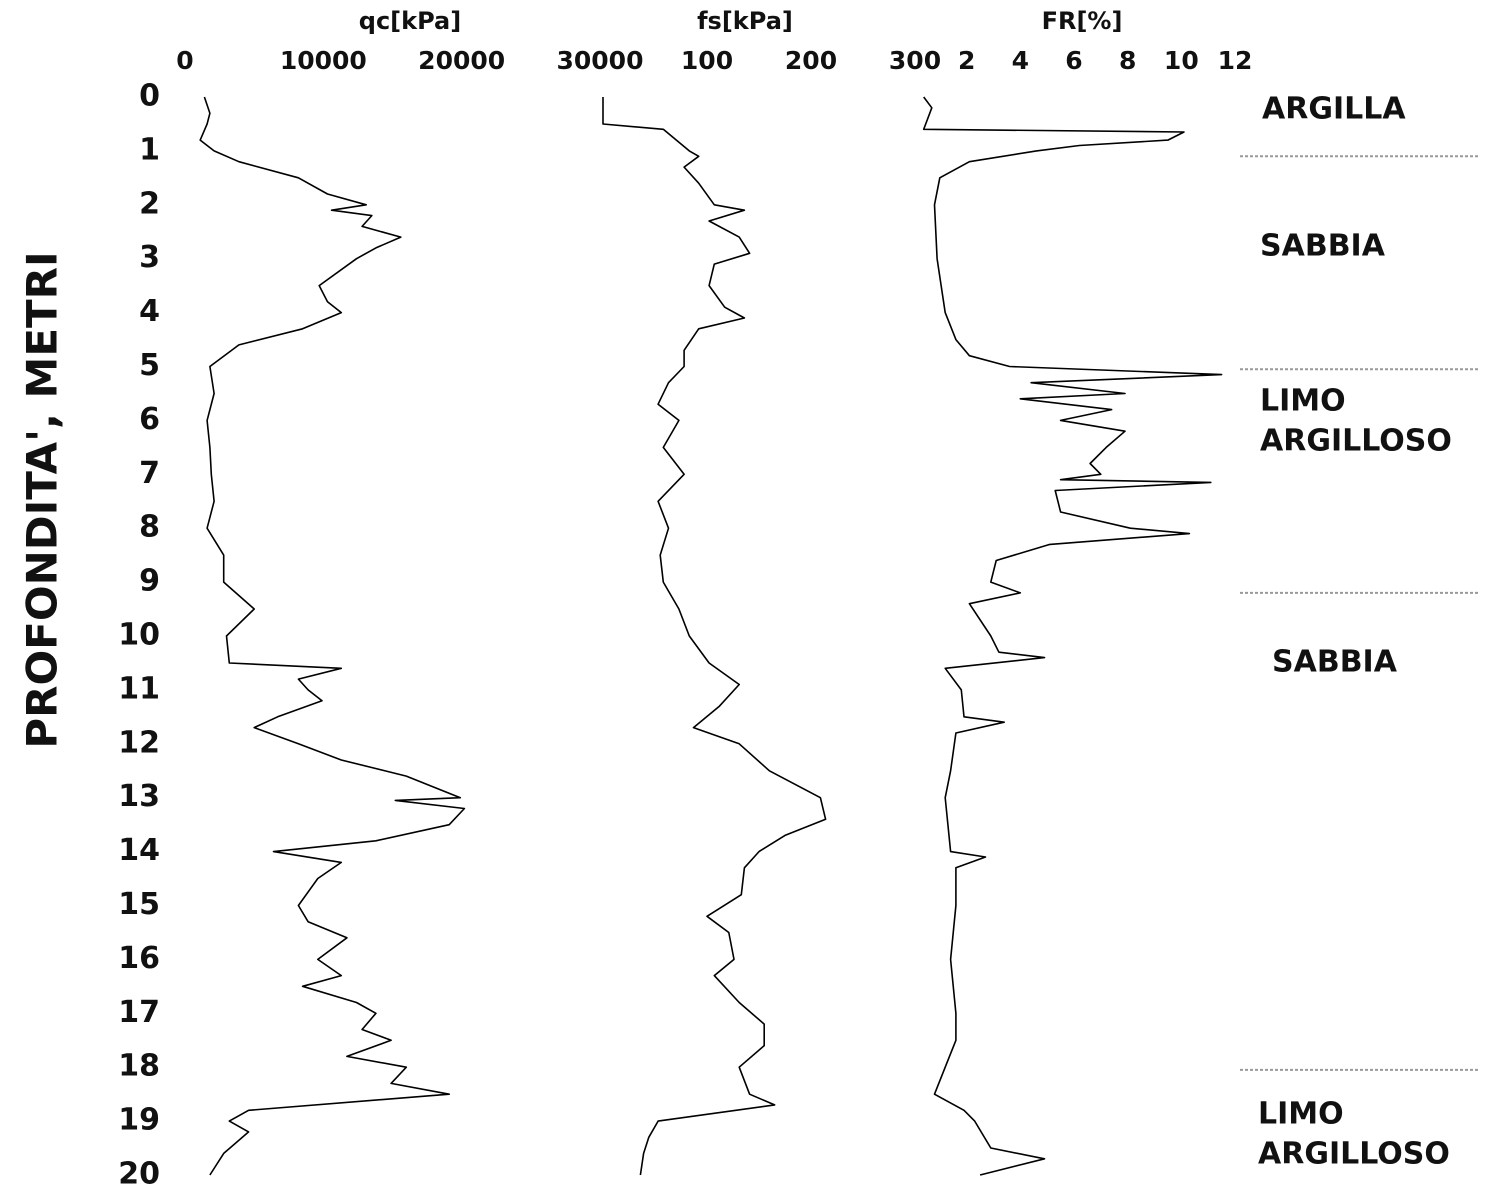 This screenshot has width=1487, height=1191. I want to click on y-tick-label: 9, so click(149, 581).